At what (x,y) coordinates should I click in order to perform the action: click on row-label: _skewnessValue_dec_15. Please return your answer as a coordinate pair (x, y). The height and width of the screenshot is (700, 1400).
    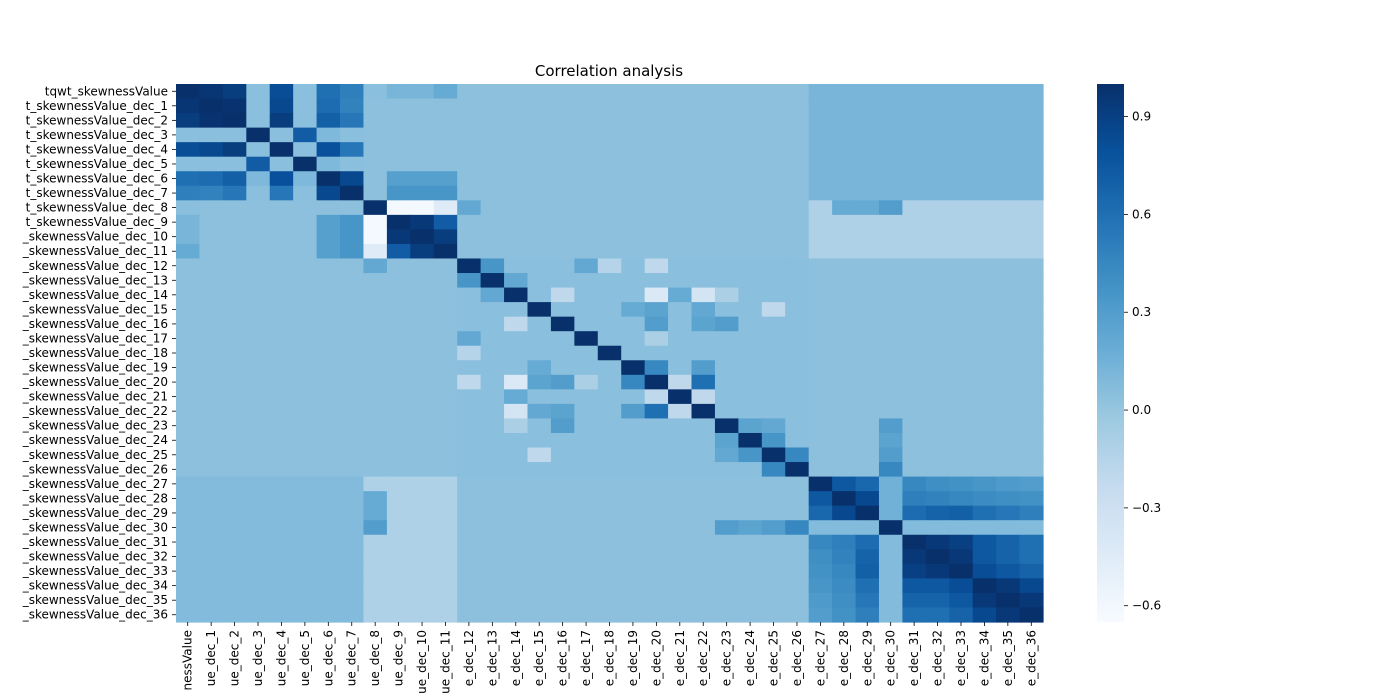
    Looking at the image, I should click on (95, 309).